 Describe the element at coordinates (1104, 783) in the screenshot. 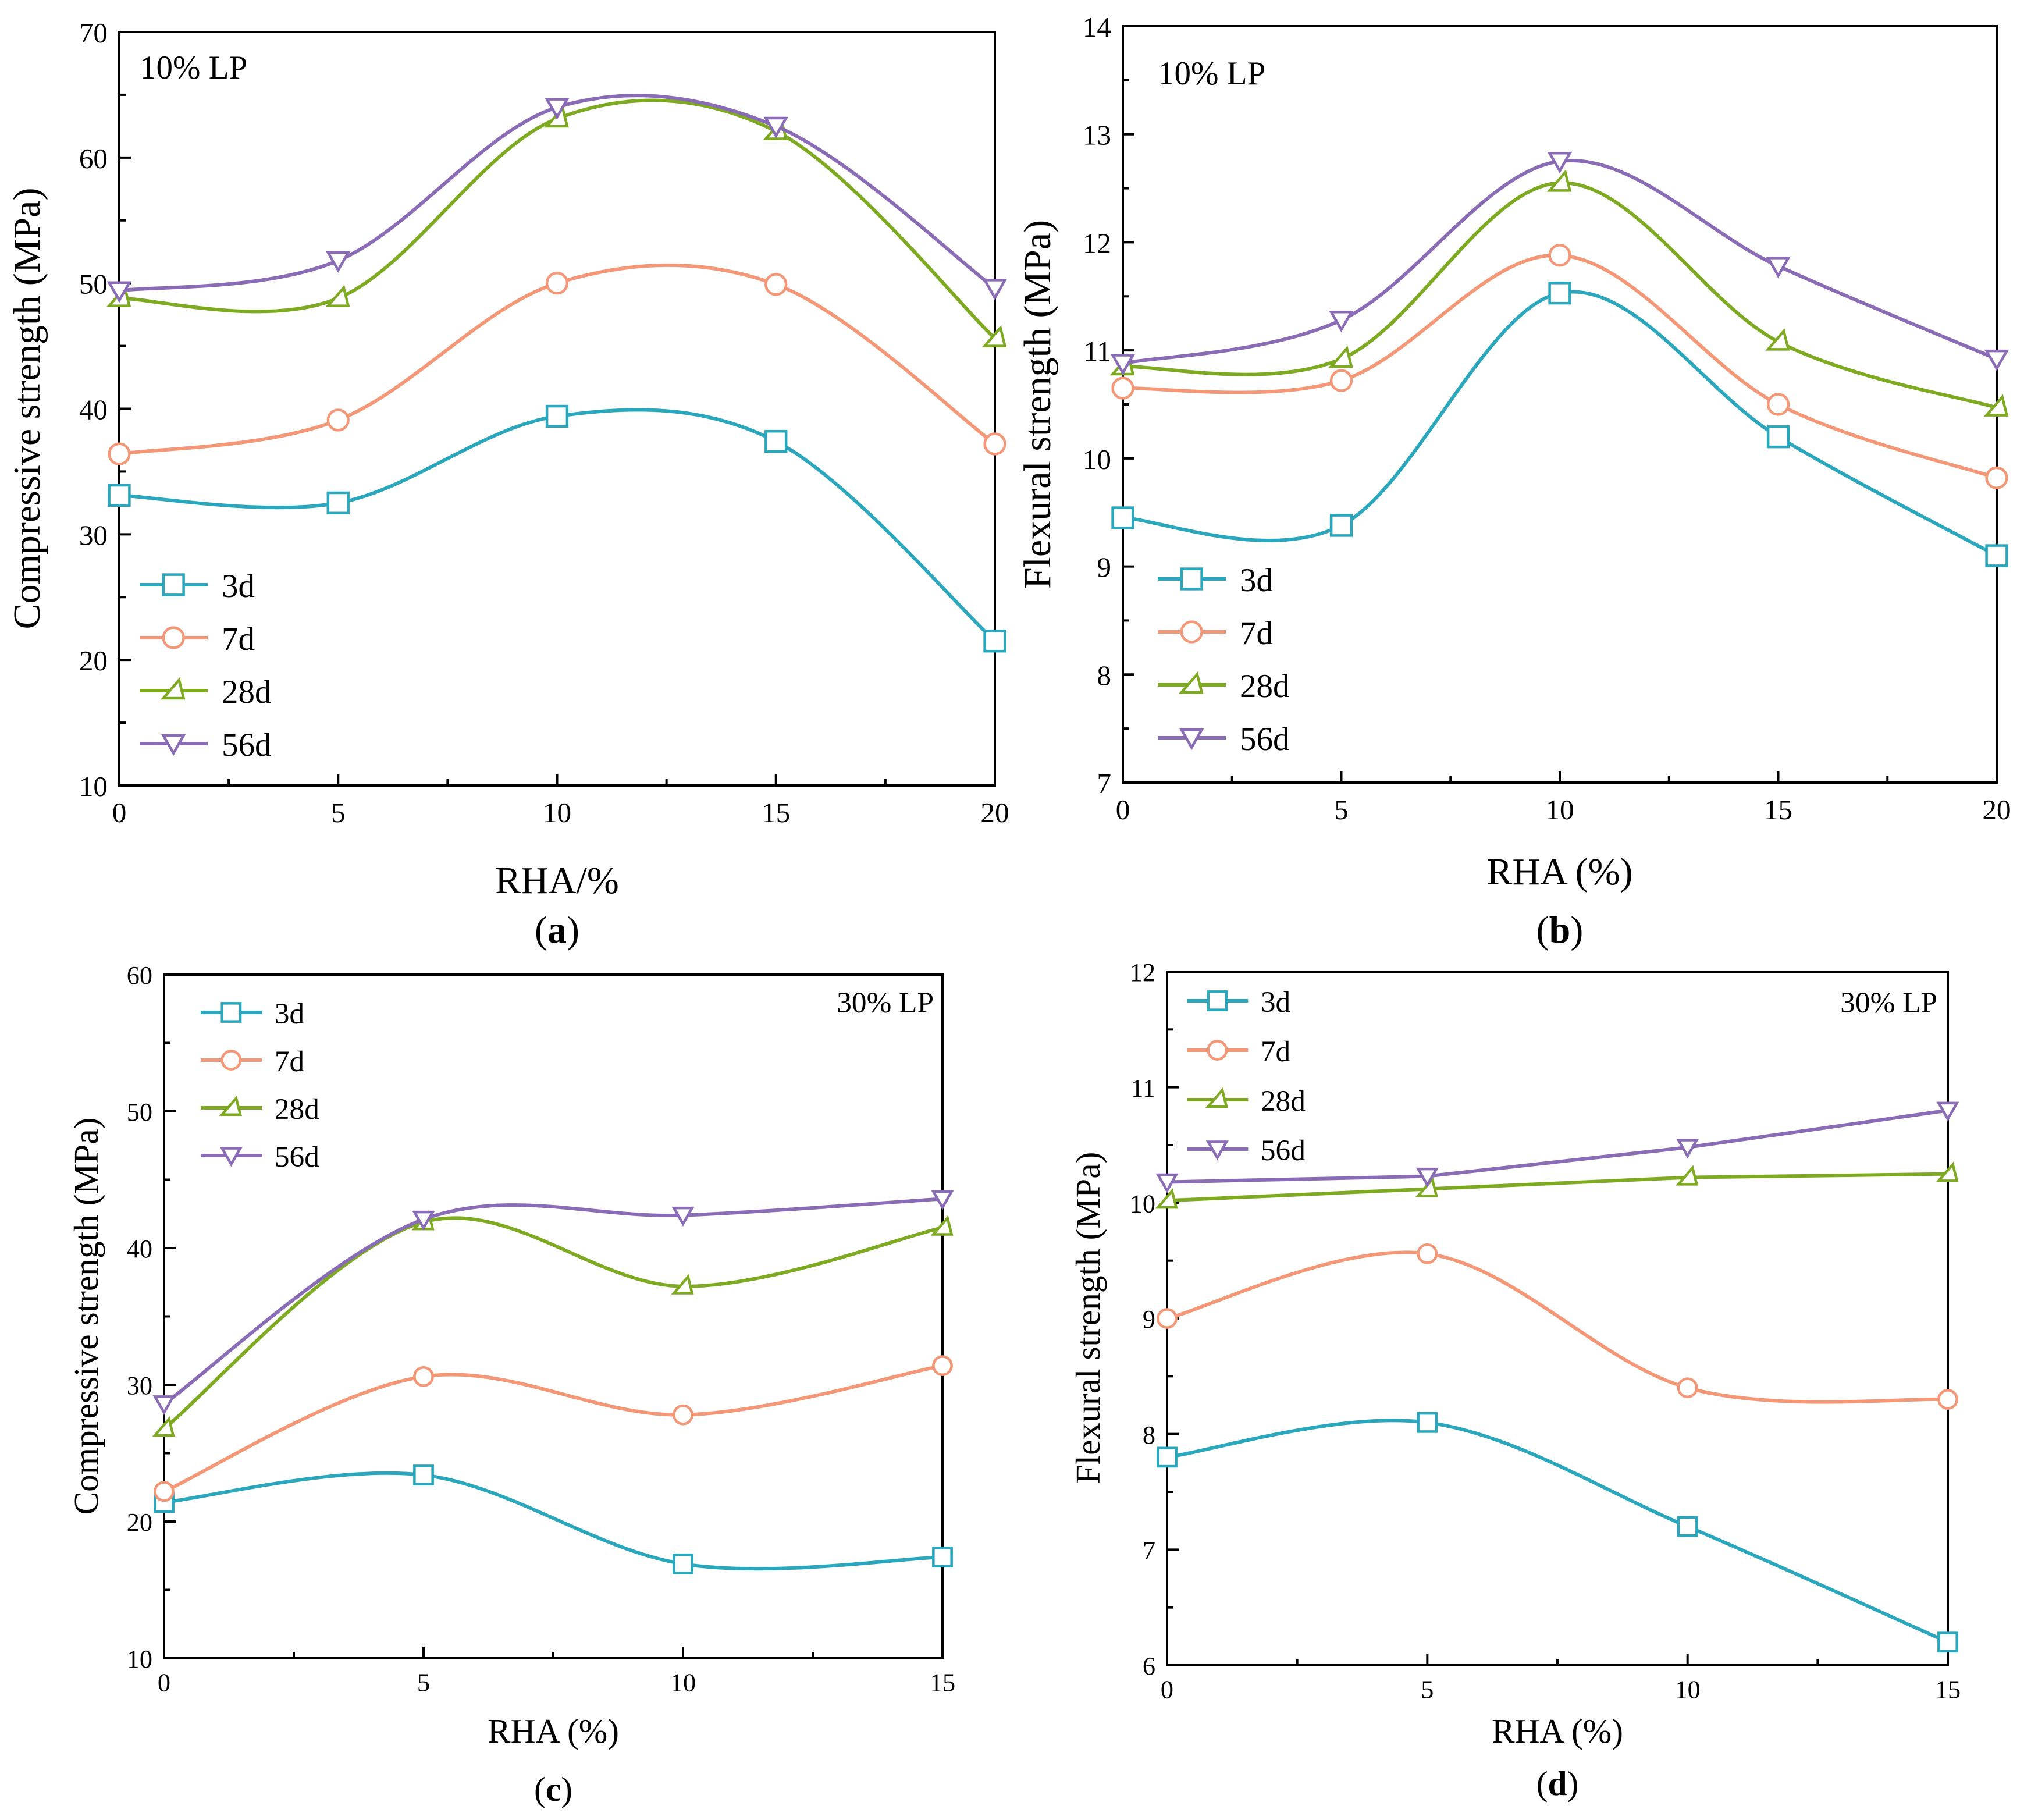

I see `y-tick-label: 7` at that location.